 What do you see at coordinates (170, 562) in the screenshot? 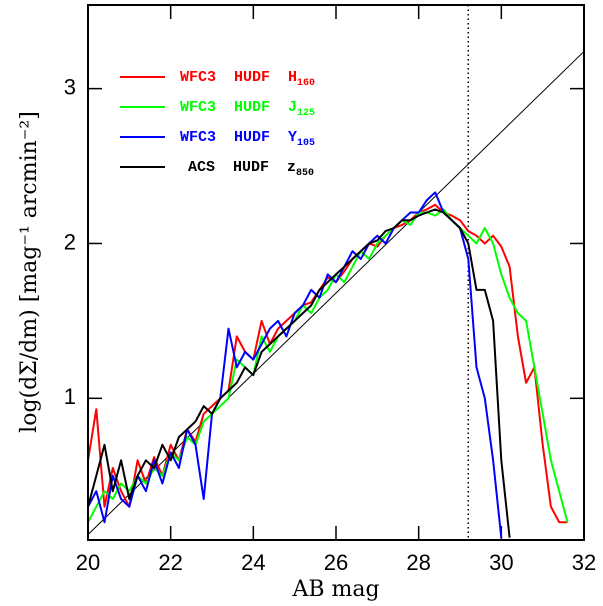
I see `x-tick-label: 22` at bounding box center [170, 562].